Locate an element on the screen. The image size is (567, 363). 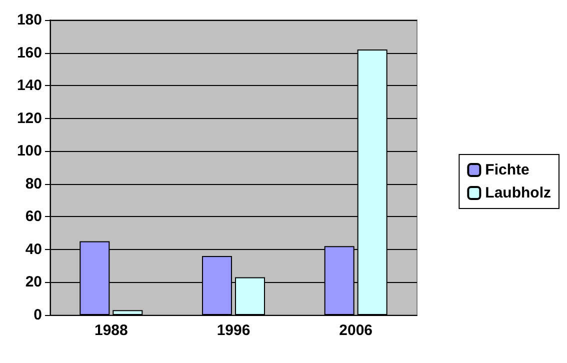
y-tick-label: 40 is located at coordinates (33, 249).